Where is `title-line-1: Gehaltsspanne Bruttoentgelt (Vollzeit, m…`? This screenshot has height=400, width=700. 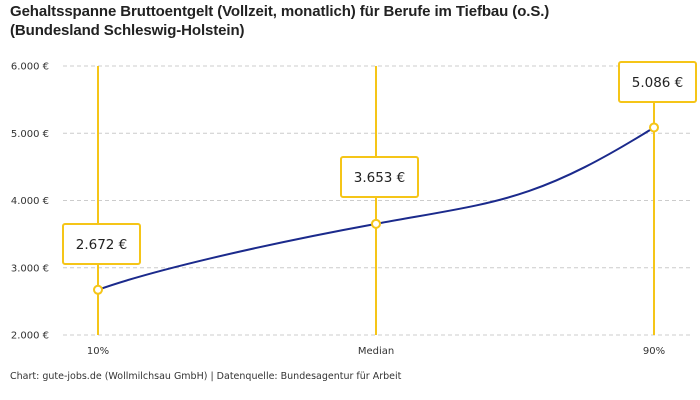
title-line-1: Gehaltsspanne Bruttoentgelt (Vollzeit, m… is located at coordinates (280, 11).